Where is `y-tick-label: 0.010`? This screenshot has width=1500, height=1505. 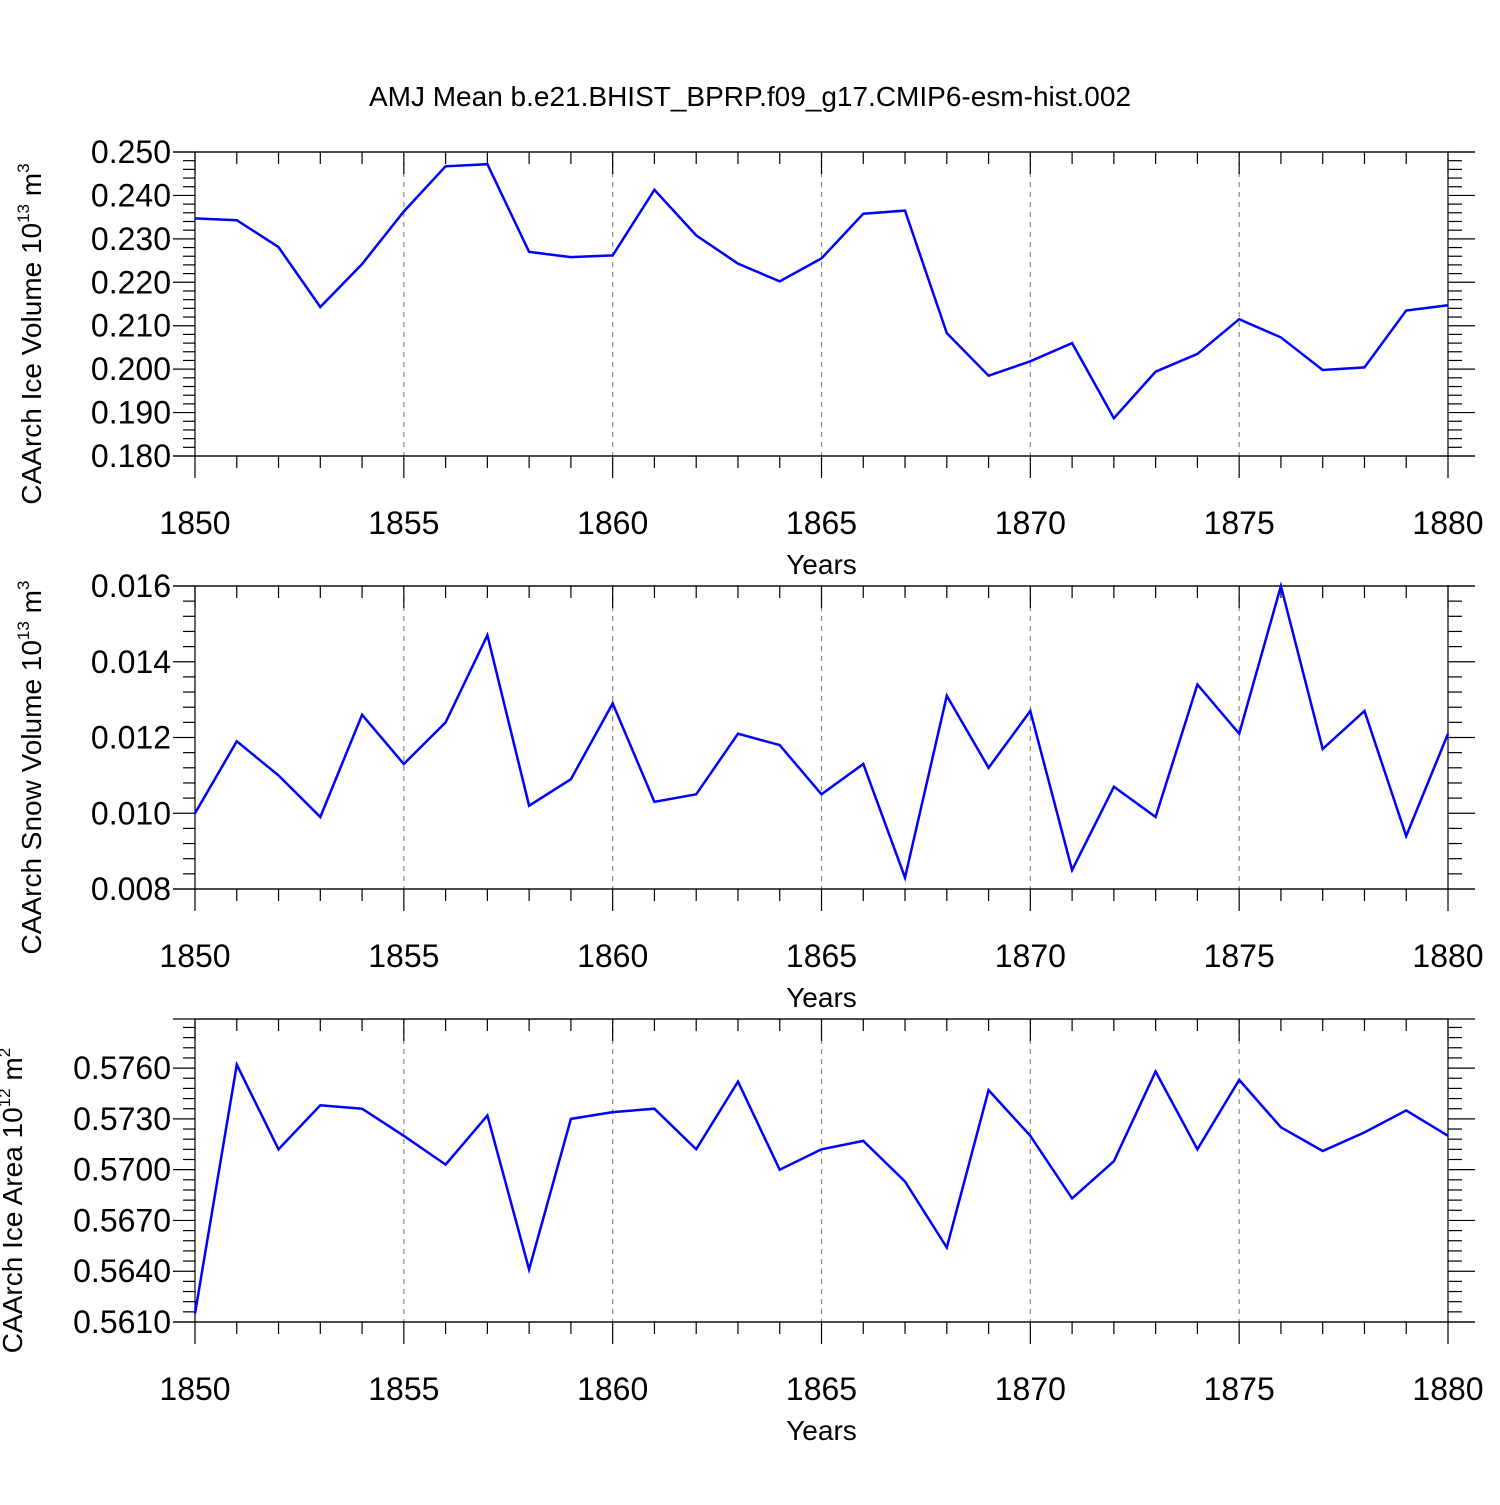
y-tick-label: 0.010 is located at coordinates (131, 813).